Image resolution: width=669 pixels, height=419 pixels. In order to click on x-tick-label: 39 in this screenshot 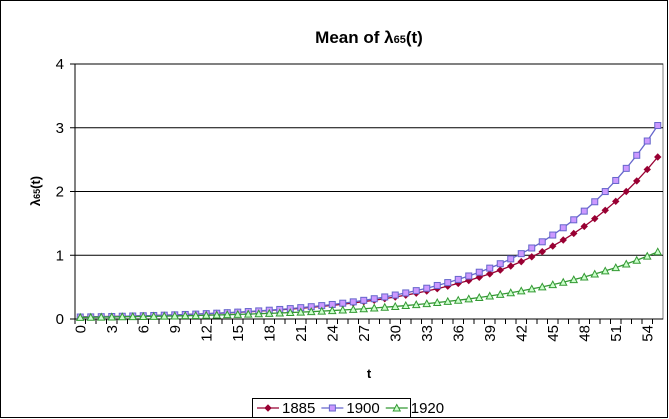, I will do `click(490, 333)`.